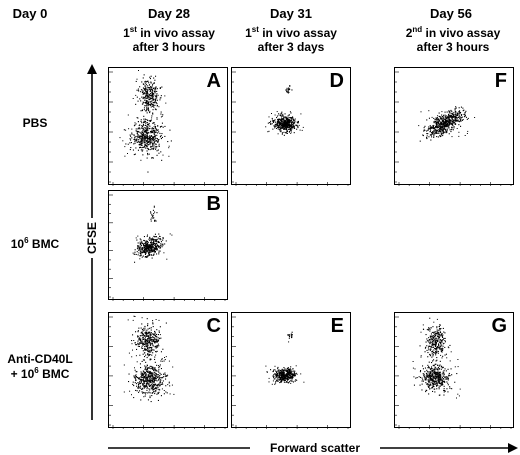 The height and width of the screenshot is (455, 520). What do you see at coordinates (169, 13) in the screenshot?
I see `header-day28: Day 28` at bounding box center [169, 13].